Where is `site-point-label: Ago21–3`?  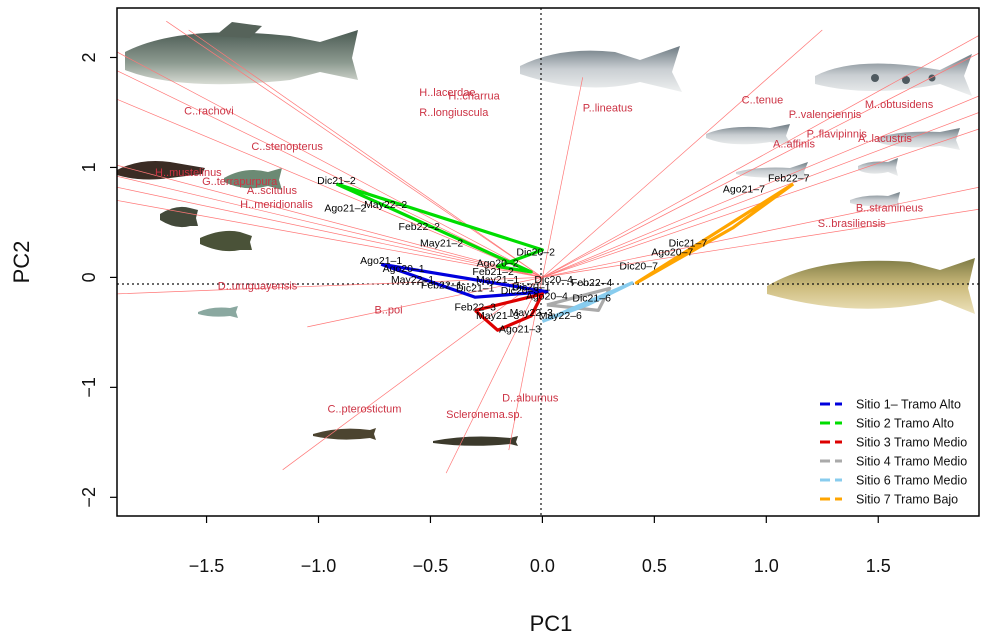 site-point-label: Ago21–3 is located at coordinates (520, 329).